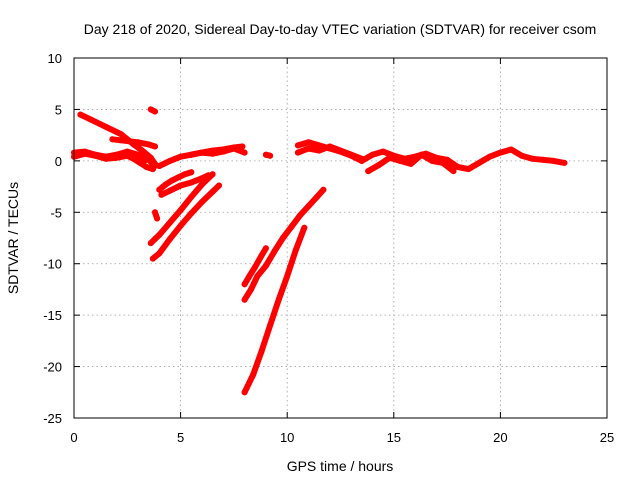 This screenshot has width=640, height=480. Describe the element at coordinates (52, 315) in the screenshot. I see `y-tick-label: -15` at that location.